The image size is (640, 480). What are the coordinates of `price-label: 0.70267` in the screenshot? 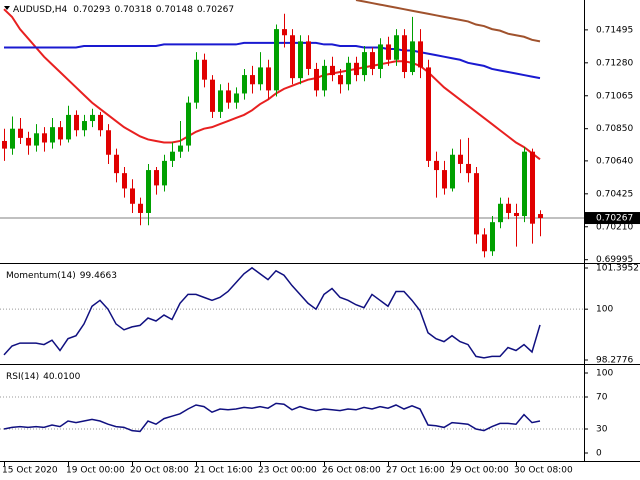 It's located at (614, 219).